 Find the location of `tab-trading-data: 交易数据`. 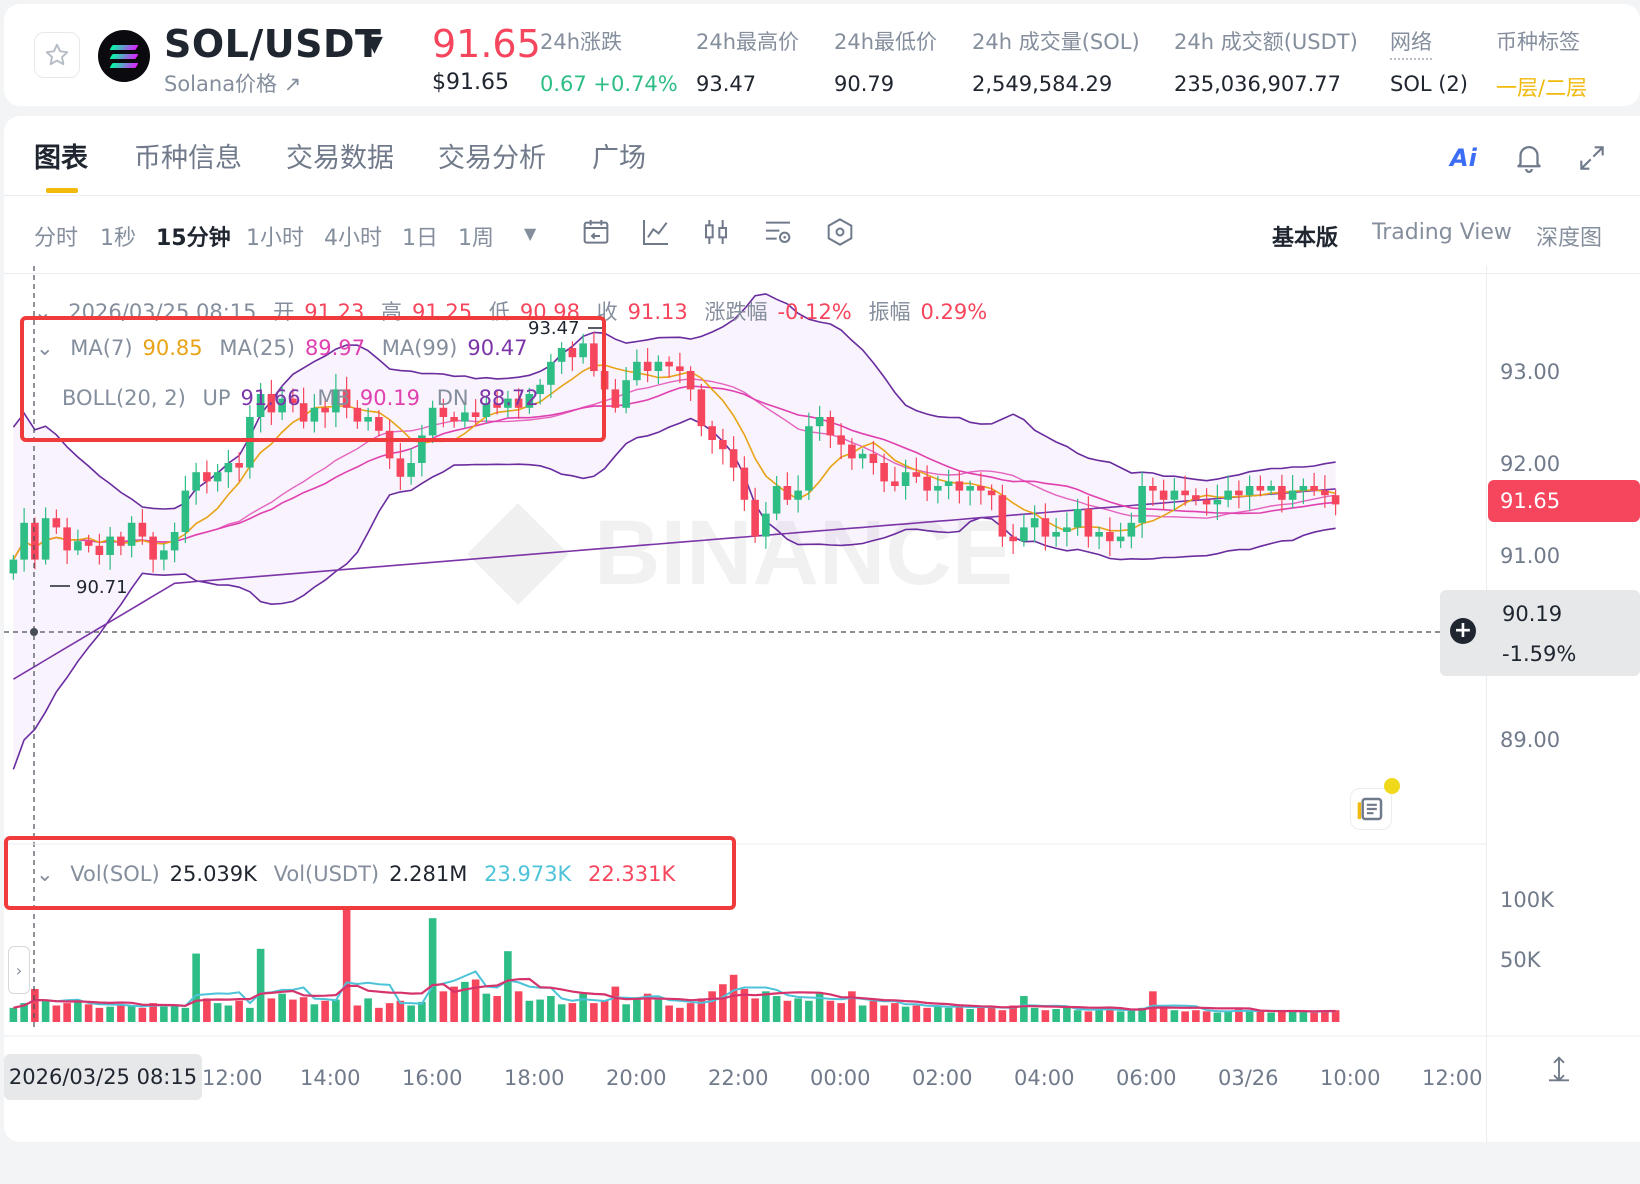

tab-trading-data: 交易数据 is located at coordinates (340, 158).